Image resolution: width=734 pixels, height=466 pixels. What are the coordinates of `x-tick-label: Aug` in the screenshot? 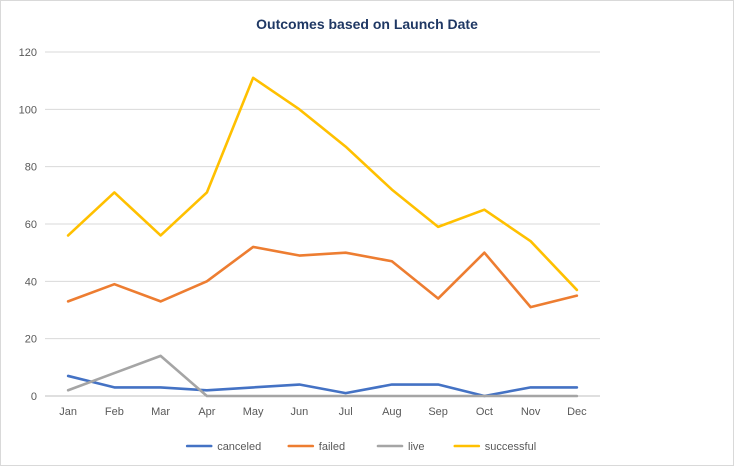 It's located at (392, 412).